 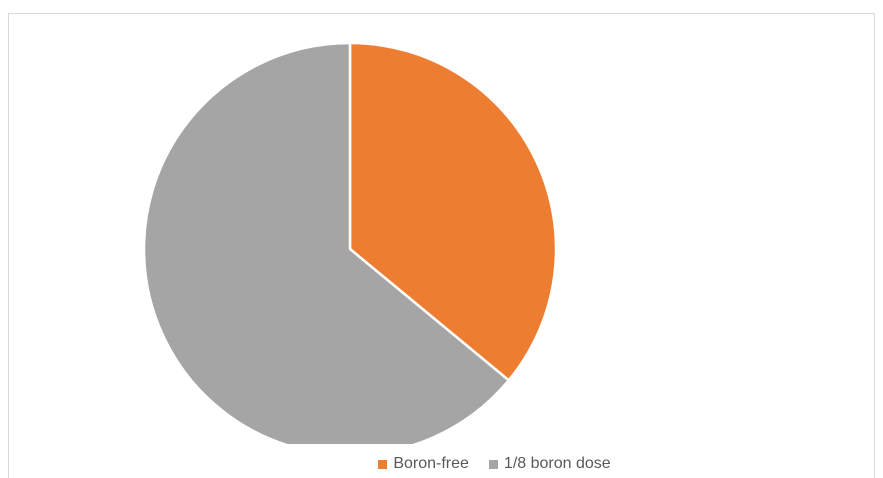 I want to click on legend-item-boron-free: Boron-free, so click(x=423, y=464).